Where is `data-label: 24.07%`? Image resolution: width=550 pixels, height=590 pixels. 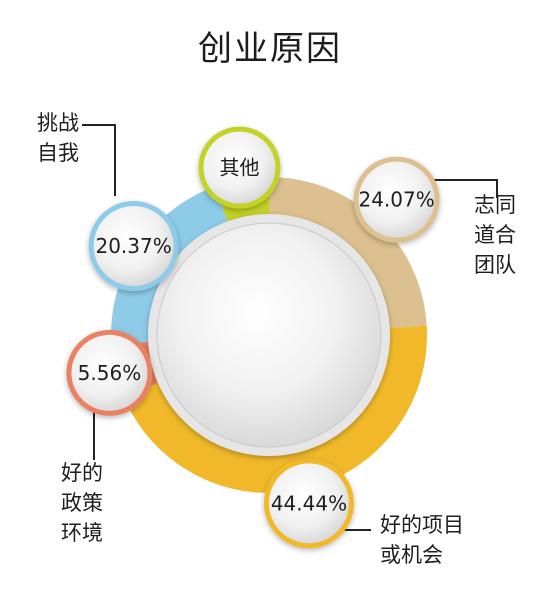 data-label: 24.07% is located at coordinates (396, 200).